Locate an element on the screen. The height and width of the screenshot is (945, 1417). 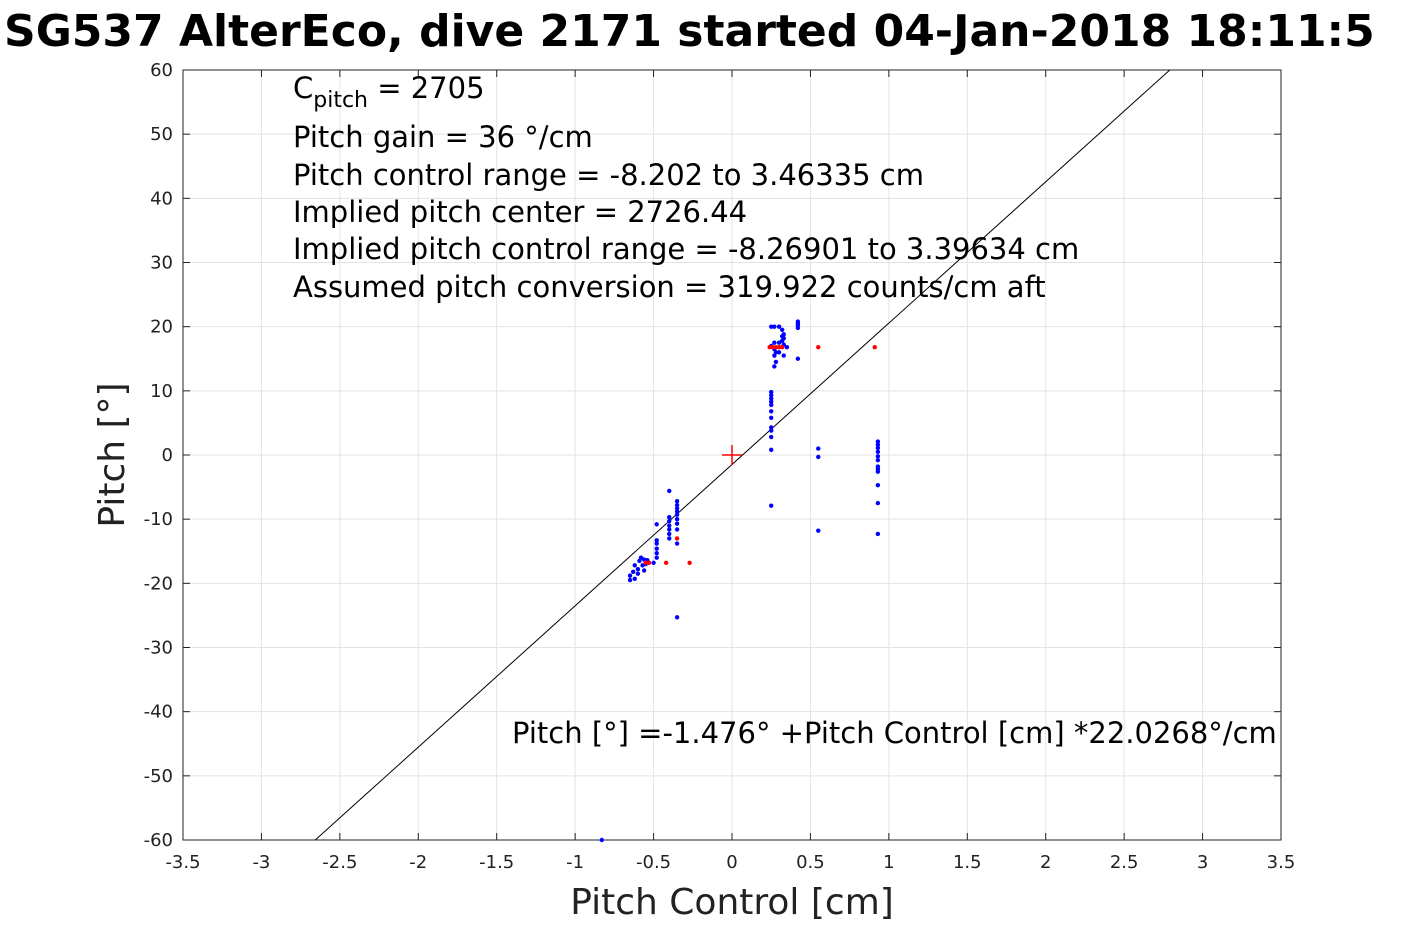
y-axis-label: Pitch [°] is located at coordinates (112, 454).